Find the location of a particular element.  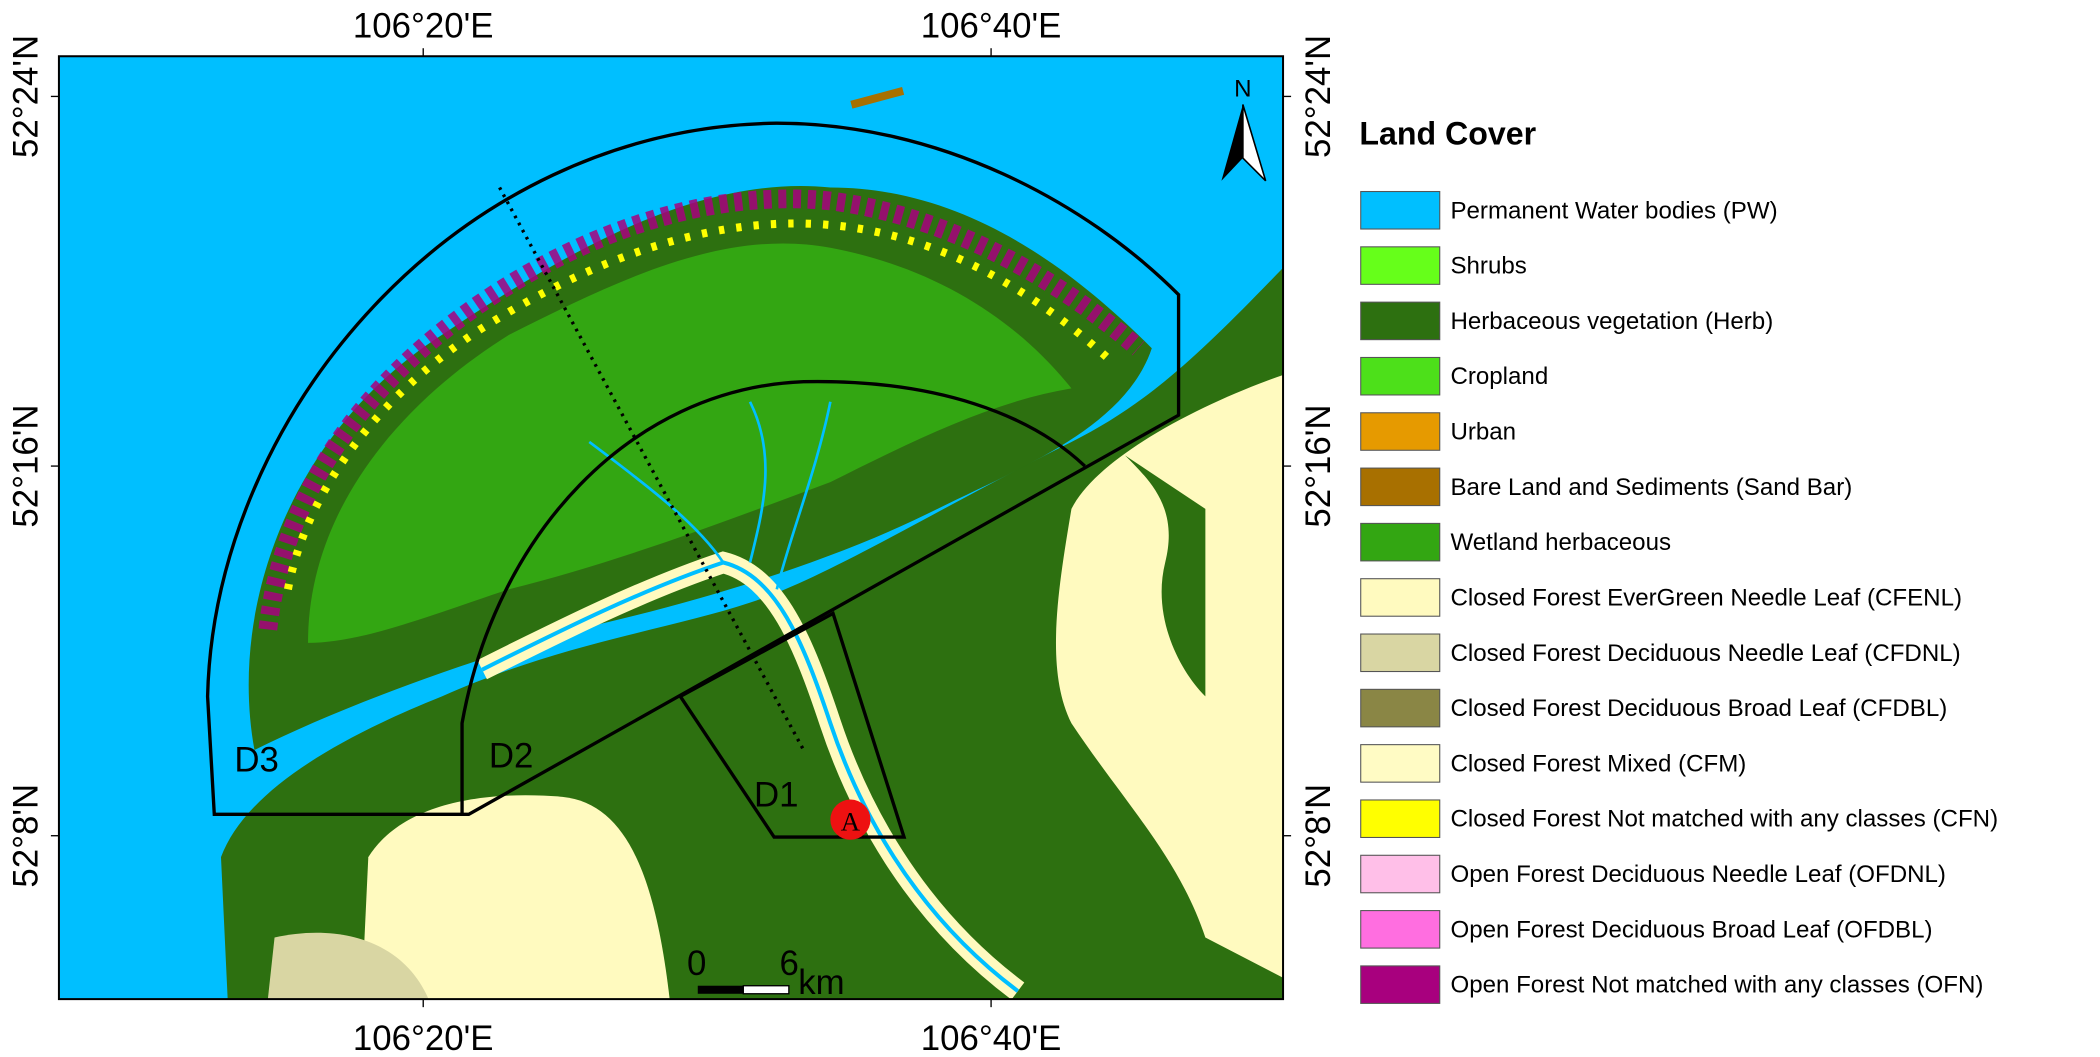

legend-label: Bare Land and Sediments (Sand Bar) is located at coordinates (1651, 487).